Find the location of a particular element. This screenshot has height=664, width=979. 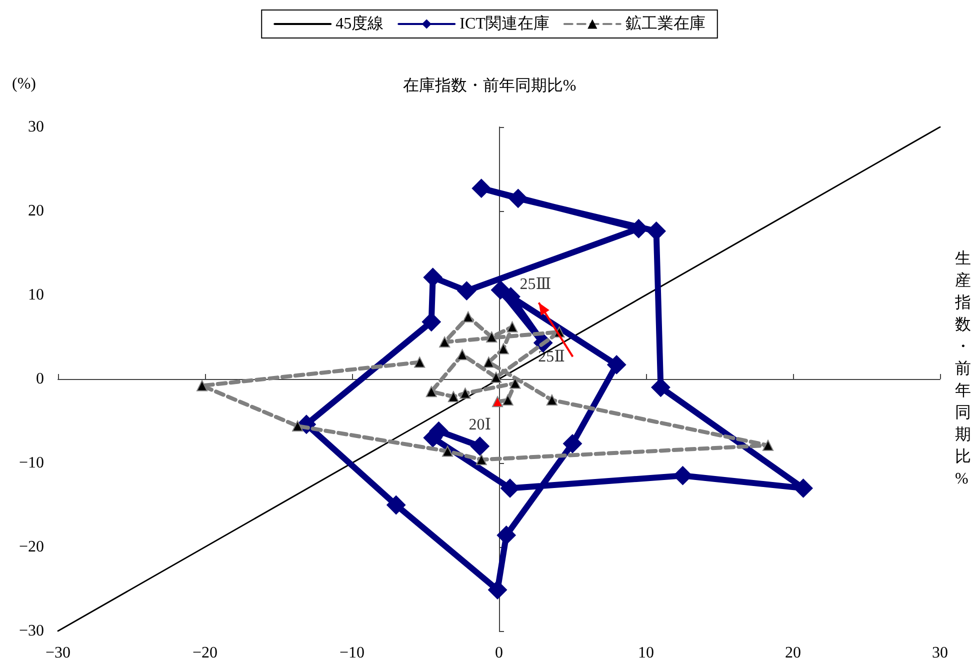

text: 生産指数・前年同期比% is located at coordinates (963, 369).